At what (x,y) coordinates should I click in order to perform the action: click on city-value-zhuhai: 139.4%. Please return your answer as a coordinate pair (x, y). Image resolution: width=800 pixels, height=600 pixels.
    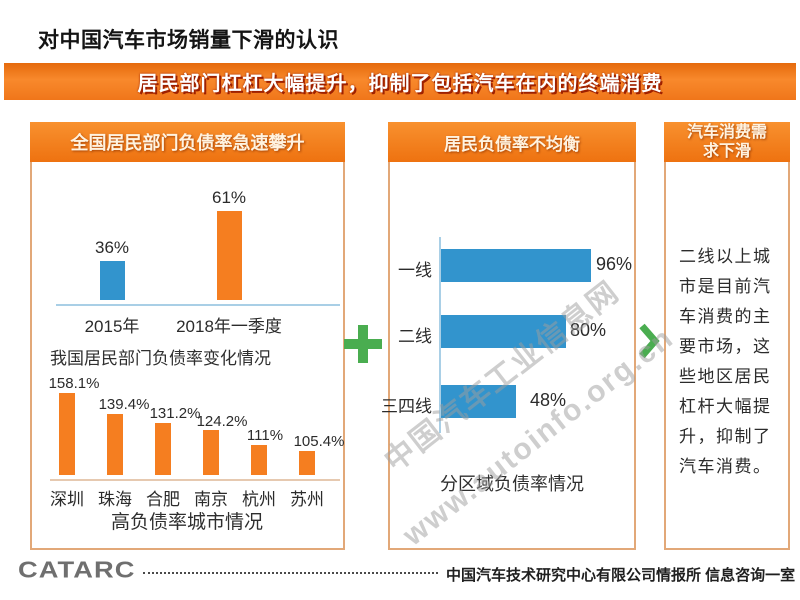
    Looking at the image, I should click on (124, 404).